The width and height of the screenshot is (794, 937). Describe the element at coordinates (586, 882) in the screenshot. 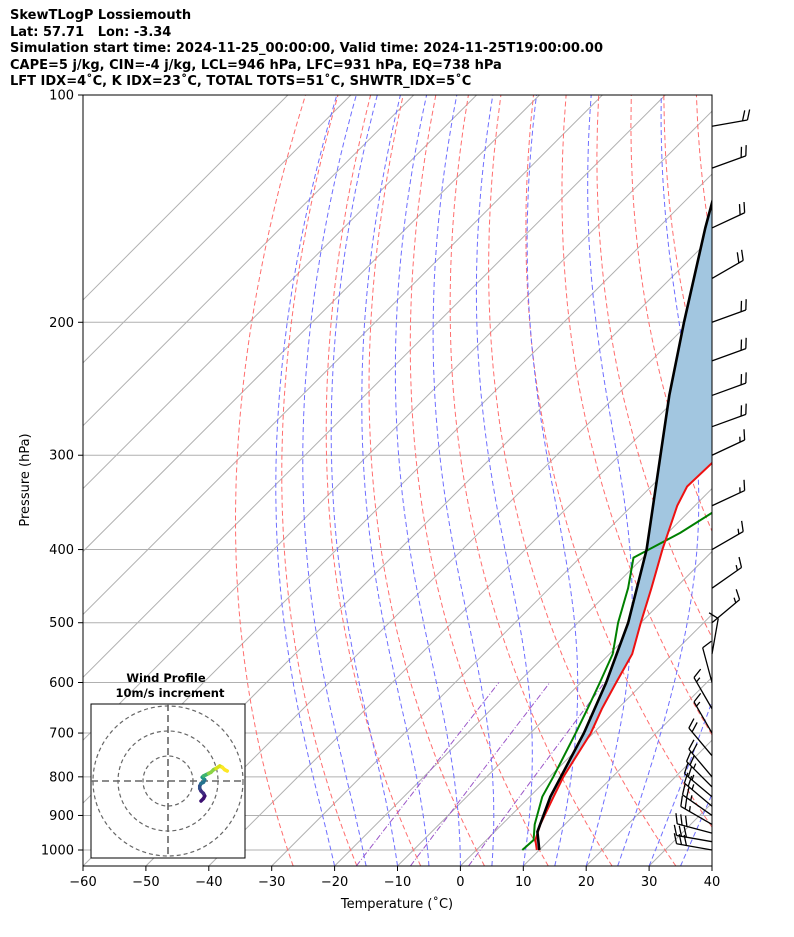

I see `x-tick-label: 20` at that location.